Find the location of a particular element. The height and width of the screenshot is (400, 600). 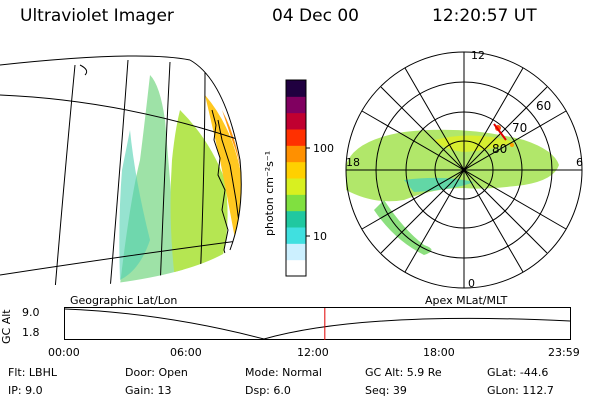

mlt-label-12: 12 is located at coordinates (478, 55).